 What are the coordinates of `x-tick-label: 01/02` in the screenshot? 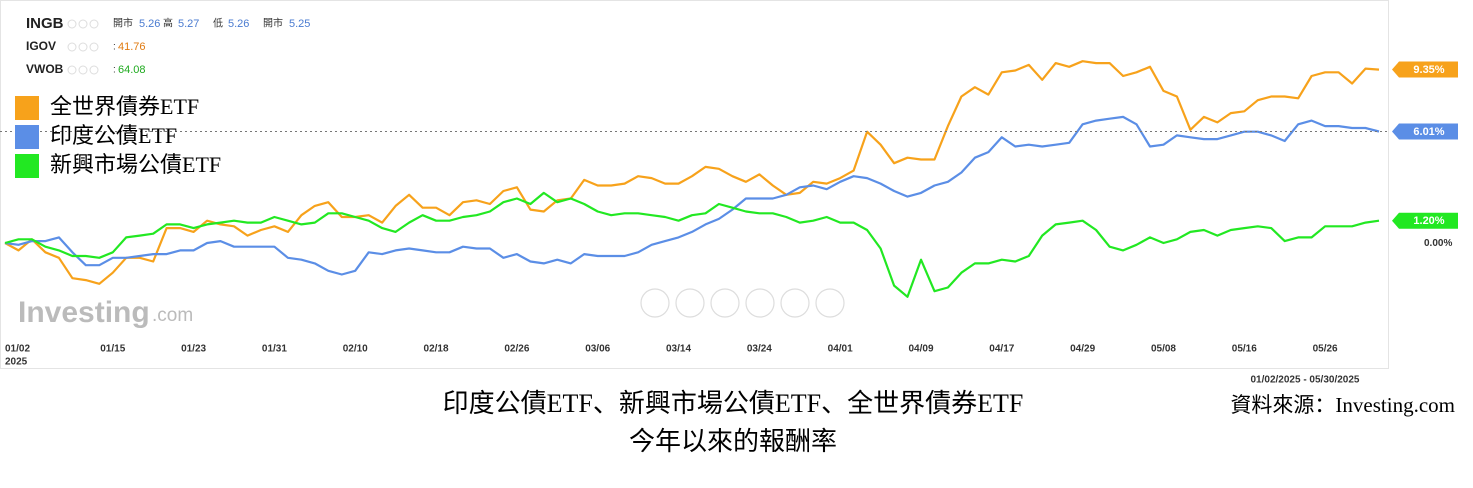 It's located at (17, 349).